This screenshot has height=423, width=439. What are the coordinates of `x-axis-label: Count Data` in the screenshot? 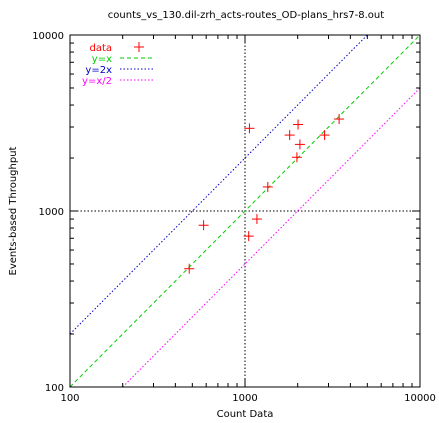 It's located at (245, 414).